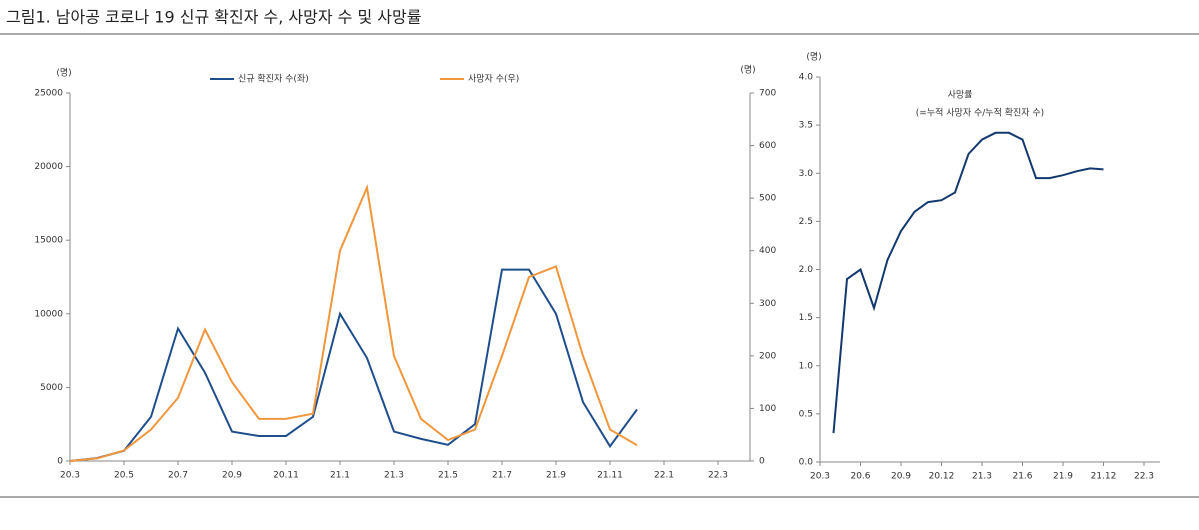 This screenshot has width=1199, height=530. I want to click on y-tick-label: 4.0, so click(806, 78).